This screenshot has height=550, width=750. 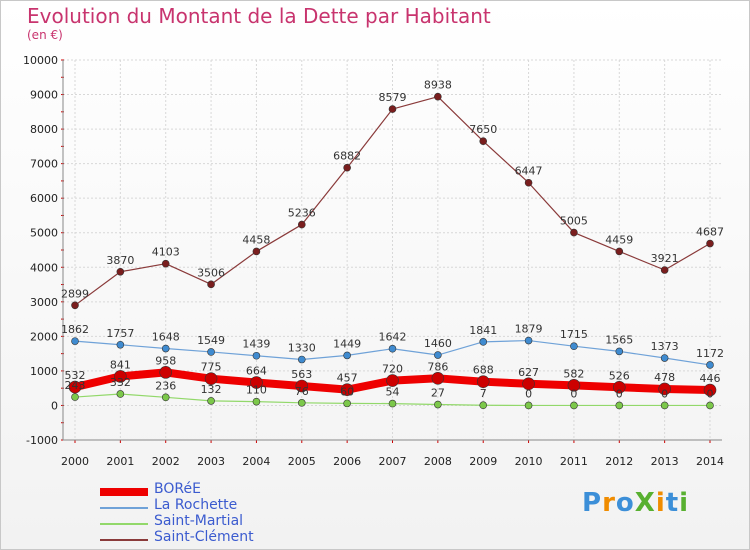 What do you see at coordinates (393, 97) in the screenshot?
I see `data-label: 8579` at bounding box center [393, 97].